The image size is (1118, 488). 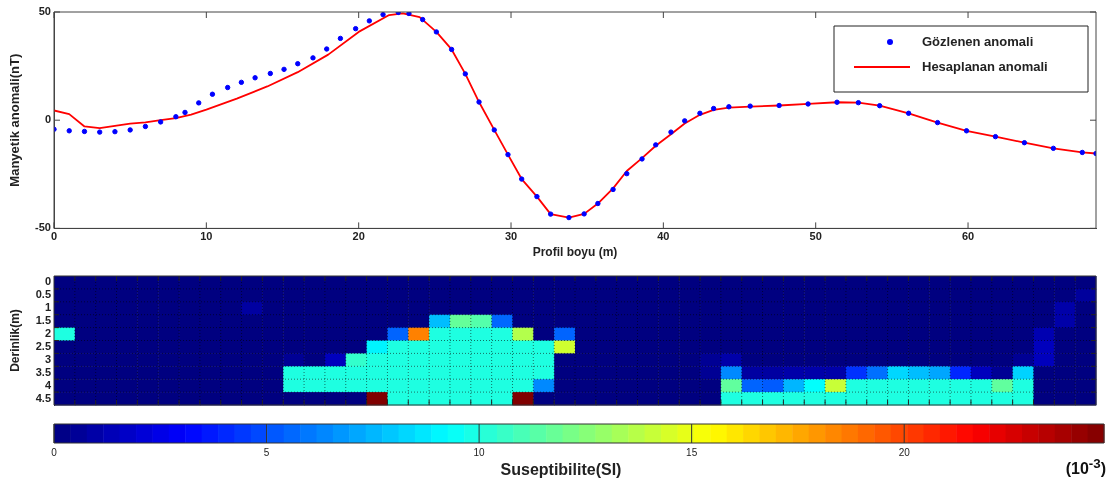 I want to click on x-tick-label: 10, so click(x=206, y=236).